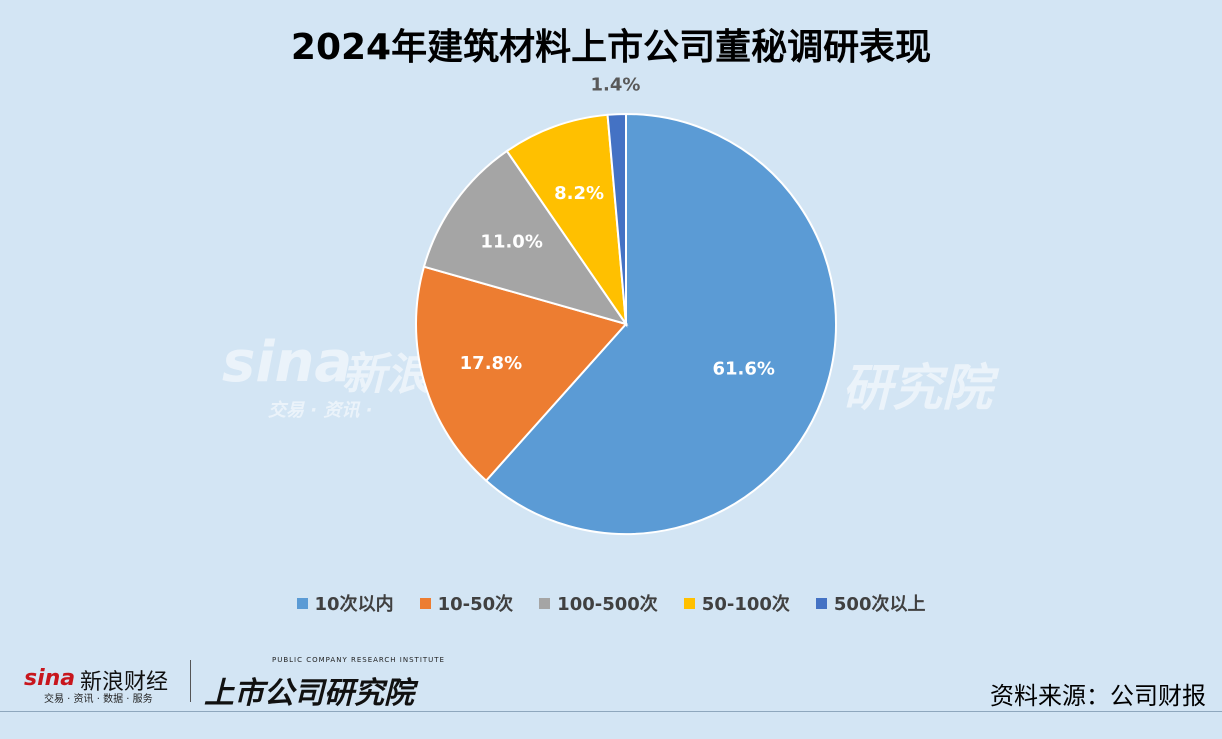 This screenshot has width=1222, height=739. Describe the element at coordinates (616, 84) in the screenshot. I see `data-label-5: 1.4%` at that location.